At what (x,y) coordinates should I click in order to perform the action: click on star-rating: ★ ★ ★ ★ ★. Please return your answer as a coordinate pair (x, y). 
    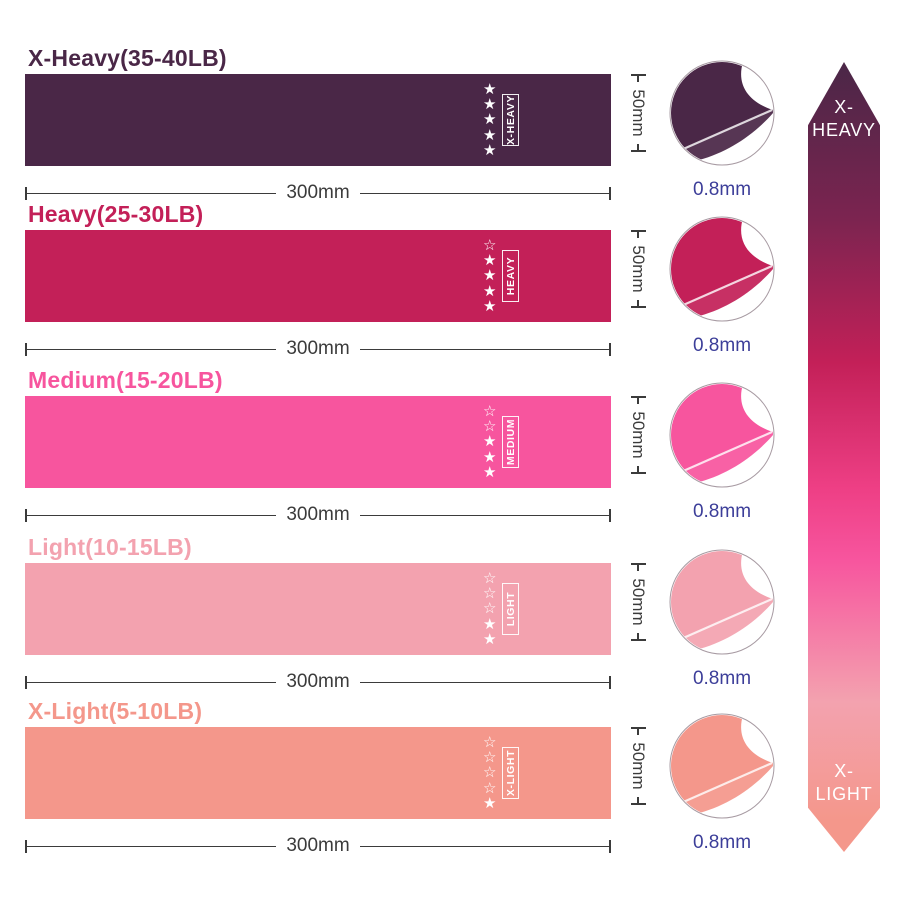
    Looking at the image, I should click on (489, 120).